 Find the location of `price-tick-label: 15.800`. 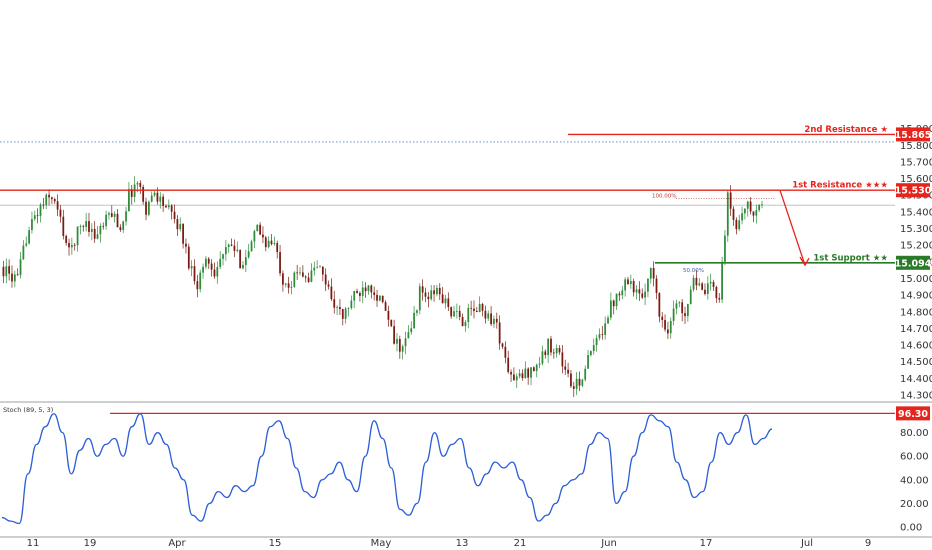

price-tick-label: 15.800 is located at coordinates (916, 146).